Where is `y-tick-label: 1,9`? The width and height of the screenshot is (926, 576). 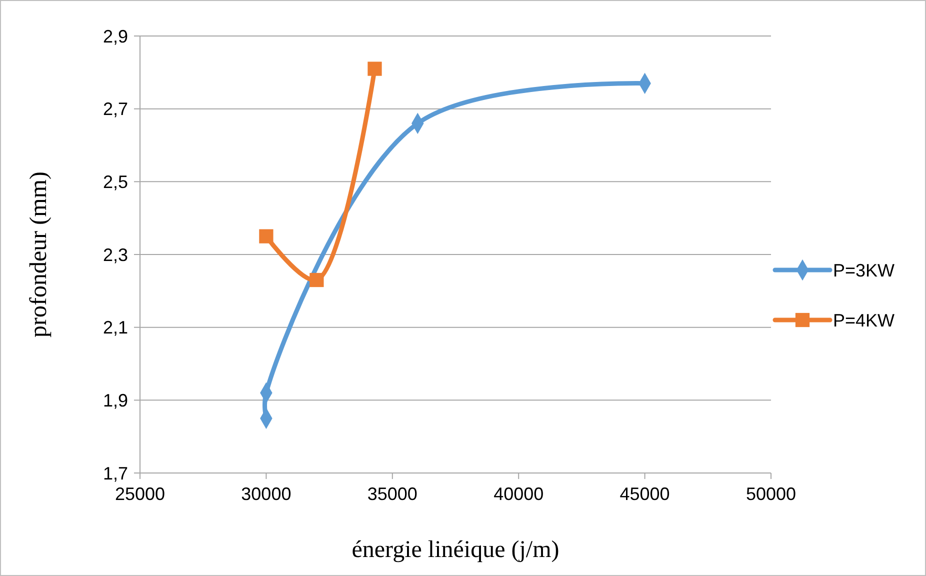 y-tick-label: 1,9 is located at coordinates (115, 400).